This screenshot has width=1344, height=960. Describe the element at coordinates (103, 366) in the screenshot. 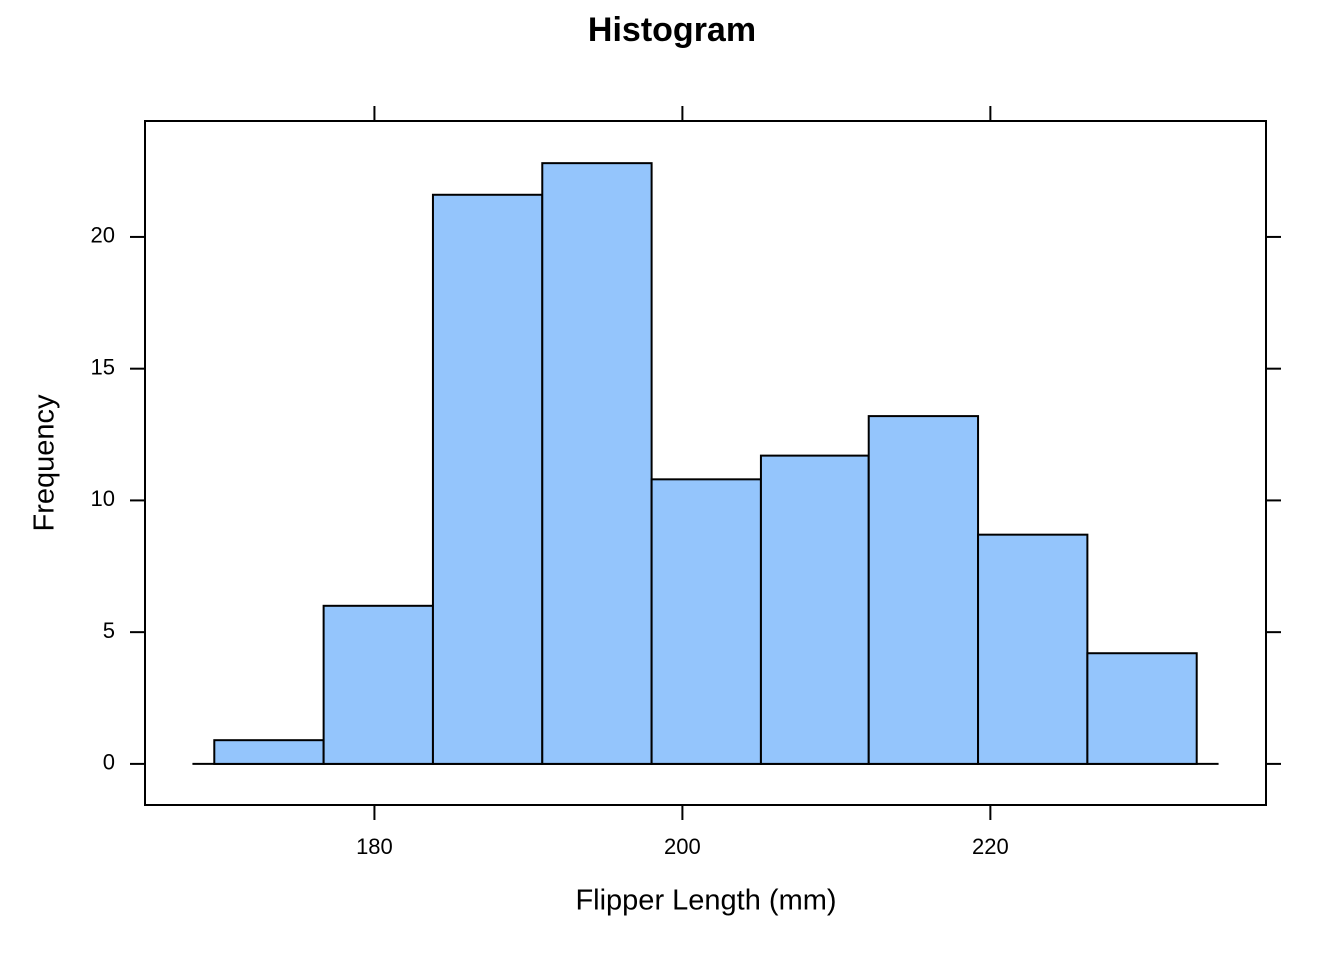

I see `y-tick-label: 15` at that location.